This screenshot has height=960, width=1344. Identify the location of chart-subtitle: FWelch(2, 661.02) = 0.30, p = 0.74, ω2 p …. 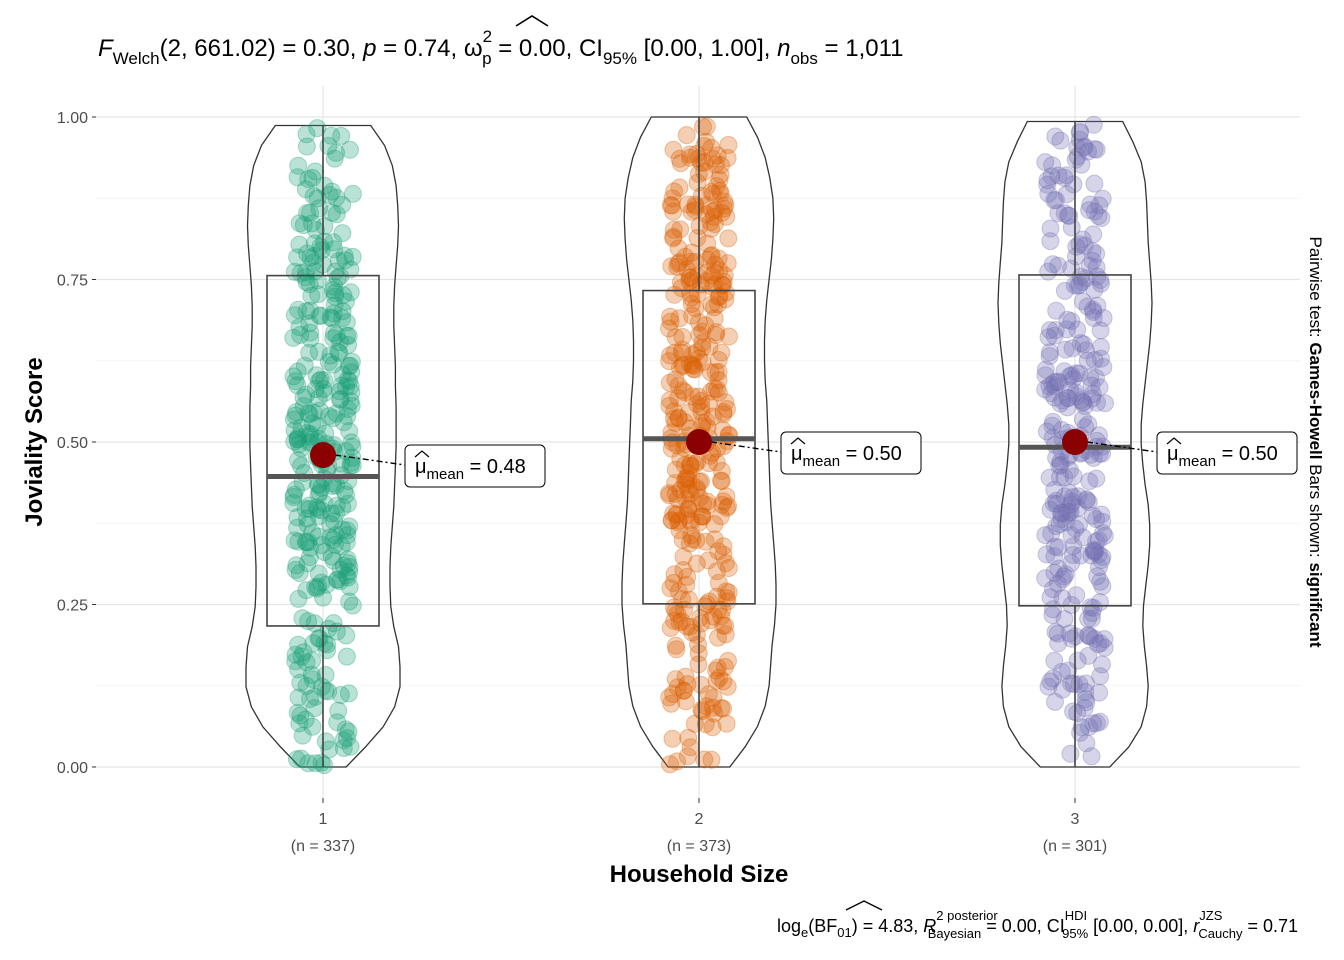
(501, 47).